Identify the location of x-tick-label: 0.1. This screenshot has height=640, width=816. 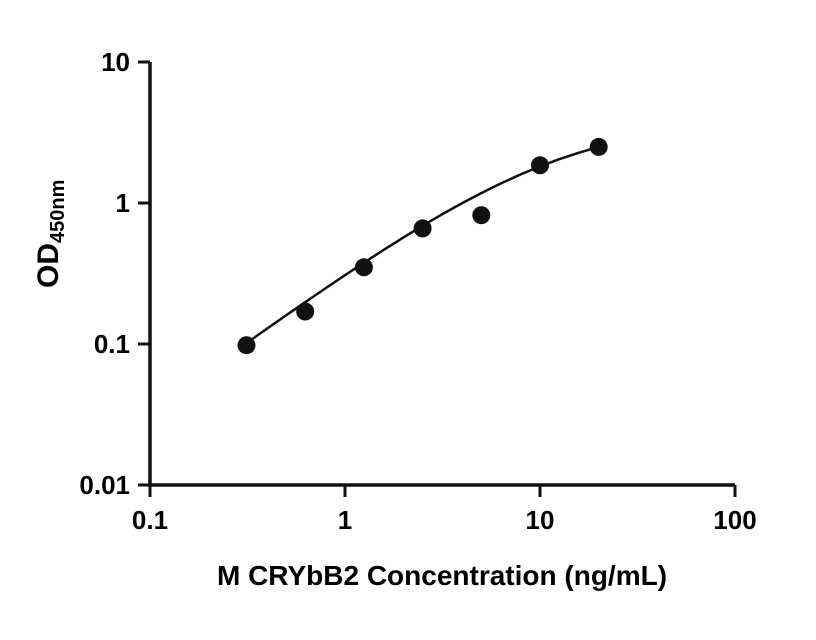
(150, 520).